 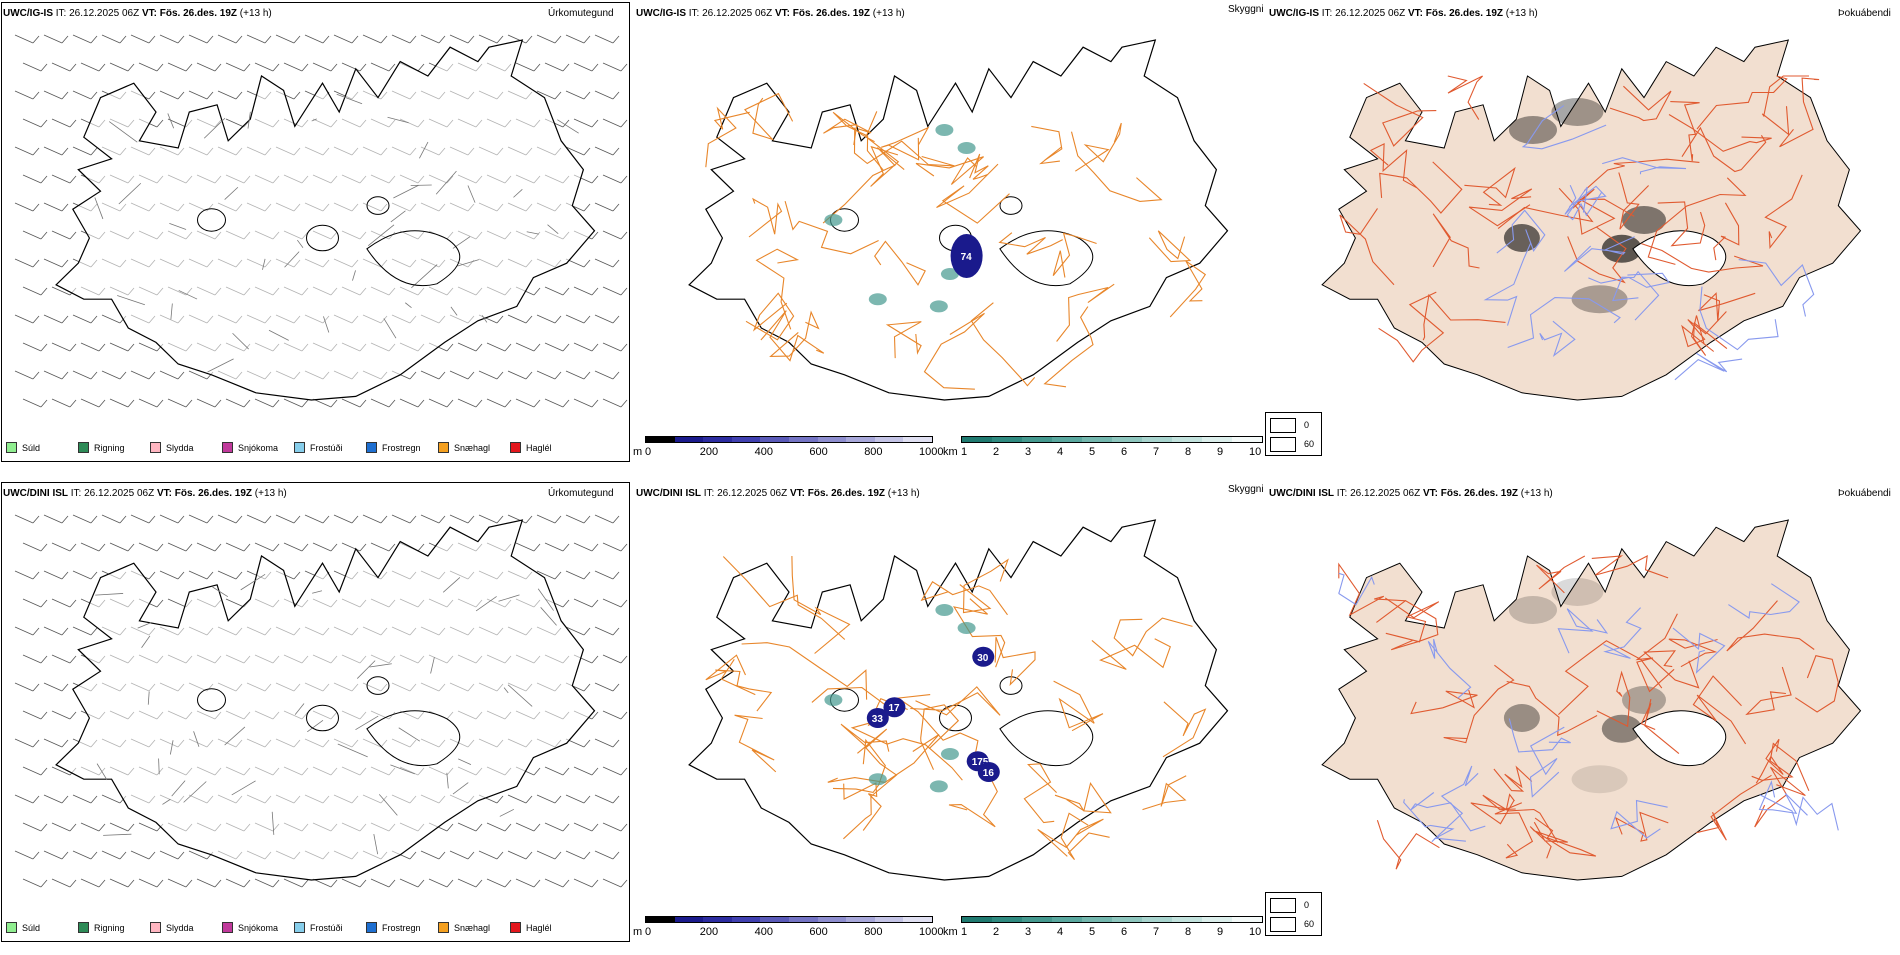 What do you see at coordinates (326, 927) in the screenshot?
I see `legend-label: Frostúði` at bounding box center [326, 927].